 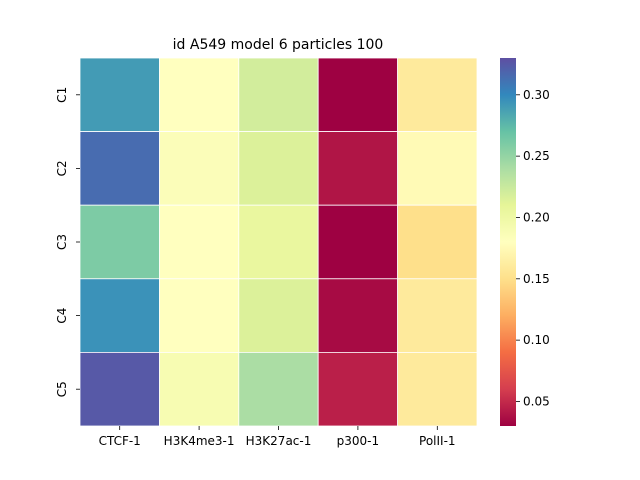 What do you see at coordinates (536, 217) in the screenshot?
I see `colorbar-tick-label: 0.20` at bounding box center [536, 217].